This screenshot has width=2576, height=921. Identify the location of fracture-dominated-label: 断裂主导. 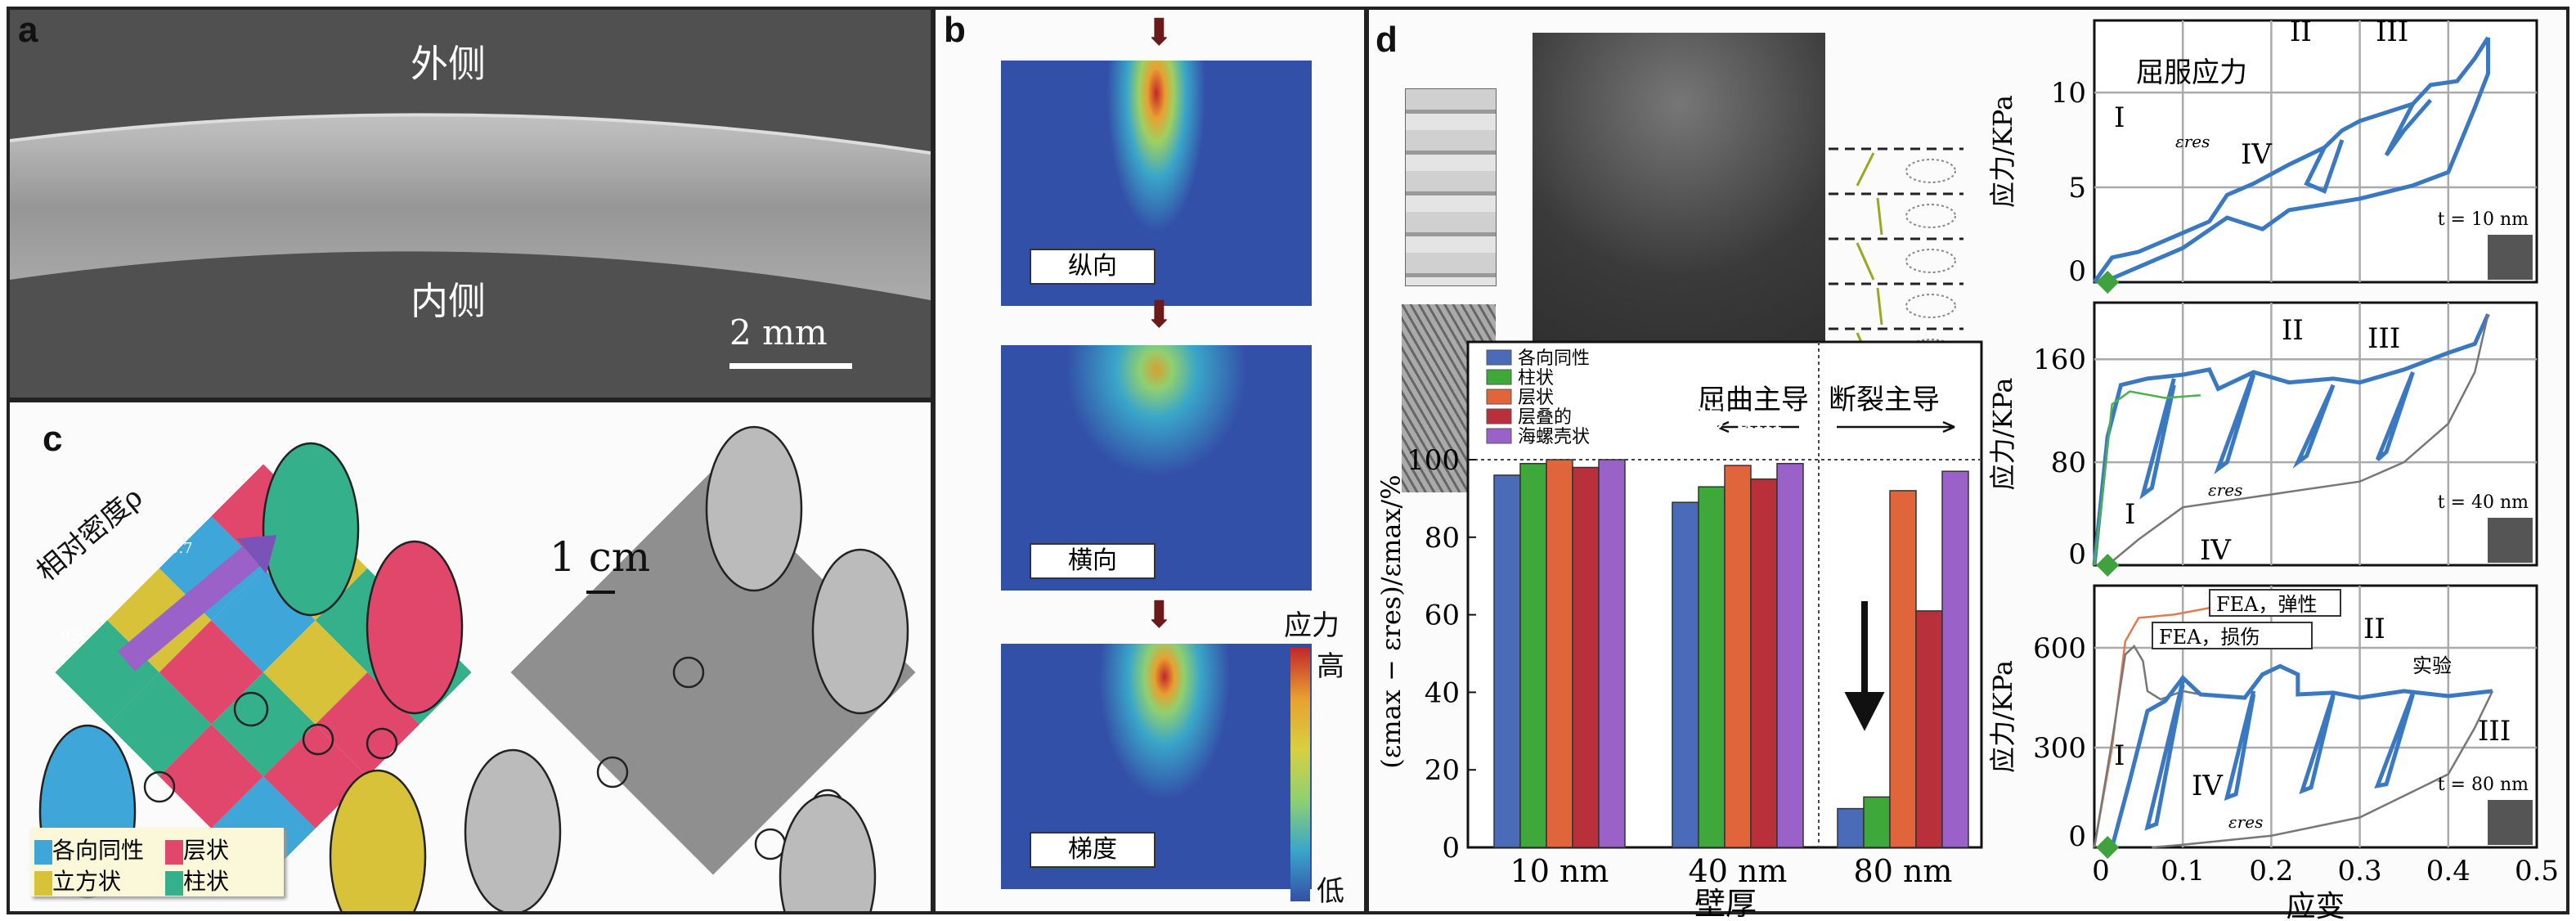
(1884, 400).